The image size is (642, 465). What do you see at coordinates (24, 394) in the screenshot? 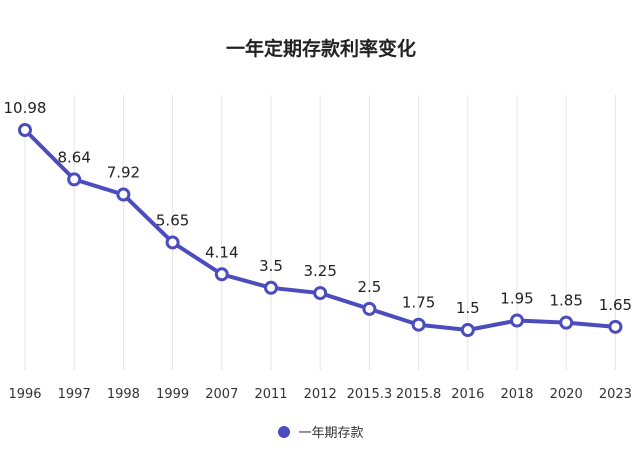
I see `x-tick-label: 1996` at bounding box center [24, 394].